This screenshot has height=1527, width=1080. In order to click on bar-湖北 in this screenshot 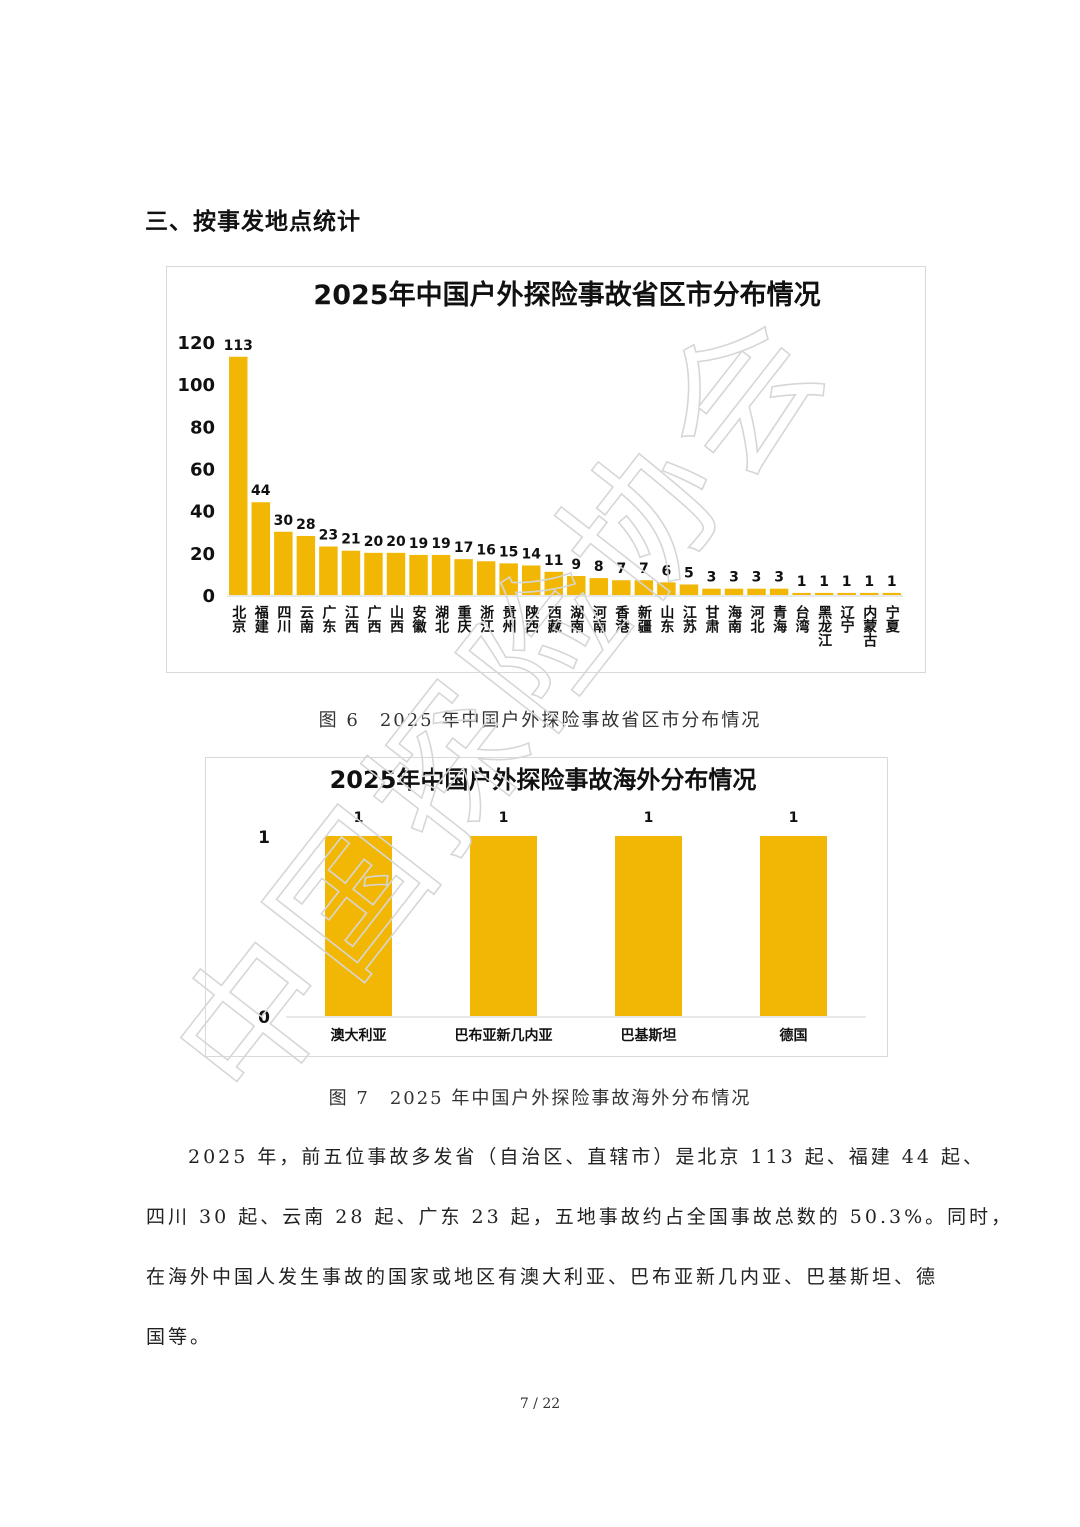, I will do `click(441, 574)`.